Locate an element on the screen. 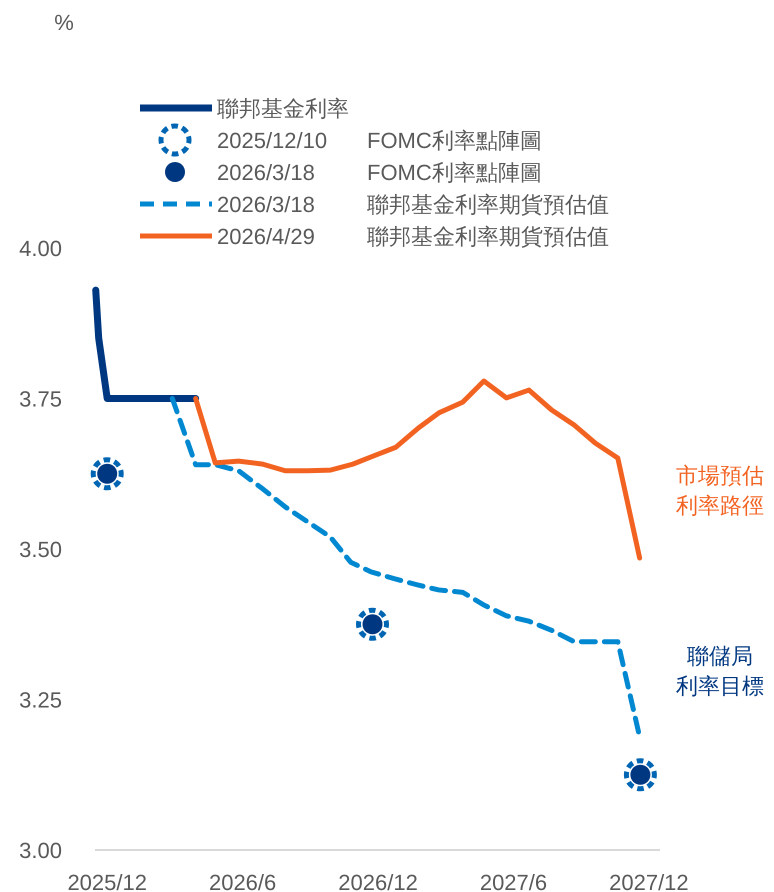 The height and width of the screenshot is (892, 774). y-tick-label: 3.00 is located at coordinates (40, 850).